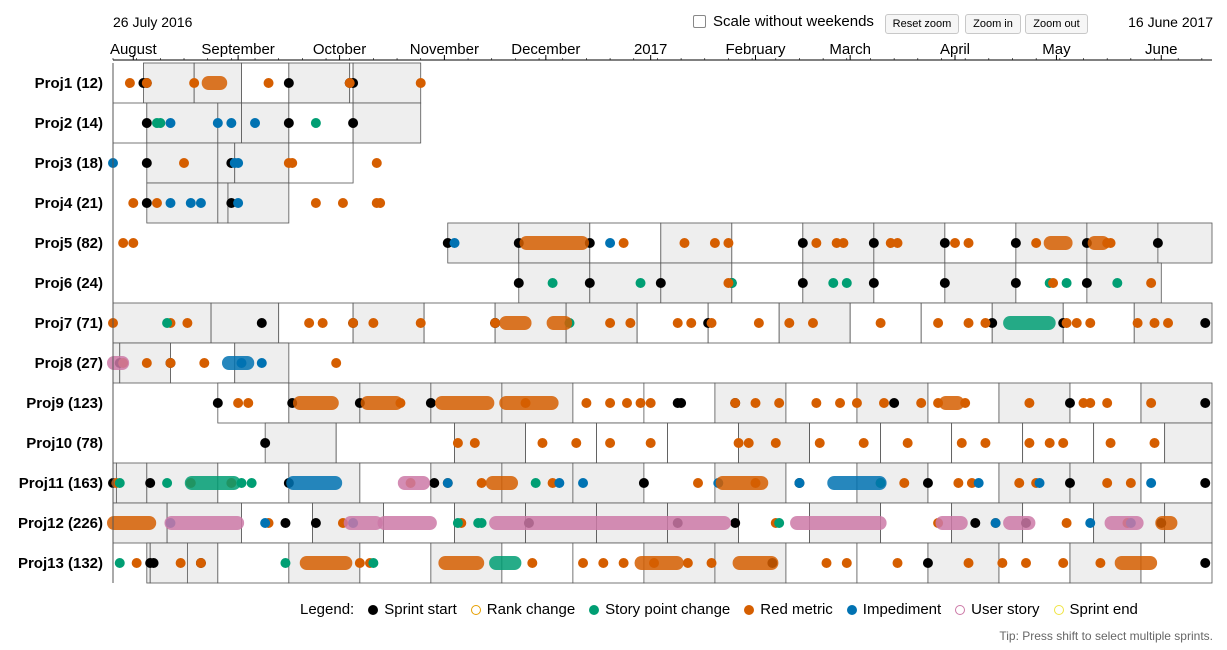  Describe the element at coordinates (993, 24) in the screenshot. I see `zoom-in-button: Zoom in` at that location.